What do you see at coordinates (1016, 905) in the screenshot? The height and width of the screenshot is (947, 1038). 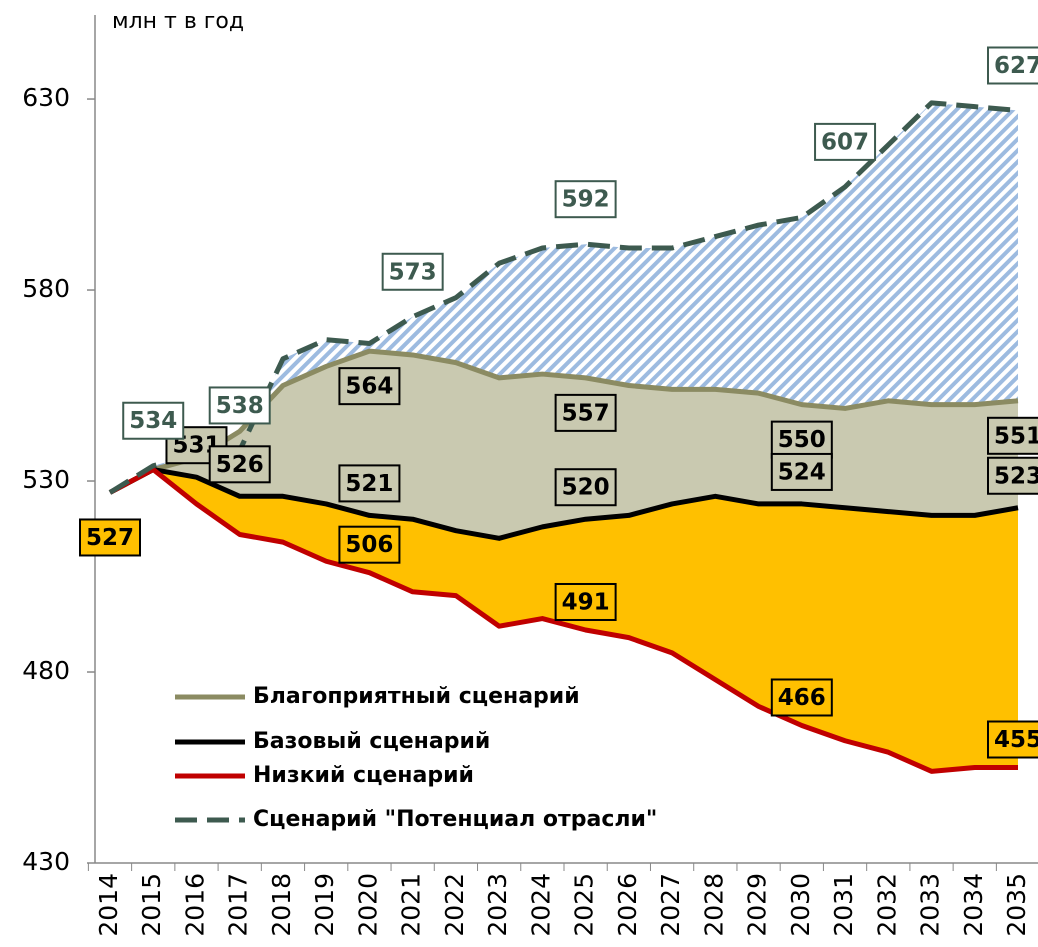 I see `x-tick-label: 2035` at bounding box center [1016, 905].